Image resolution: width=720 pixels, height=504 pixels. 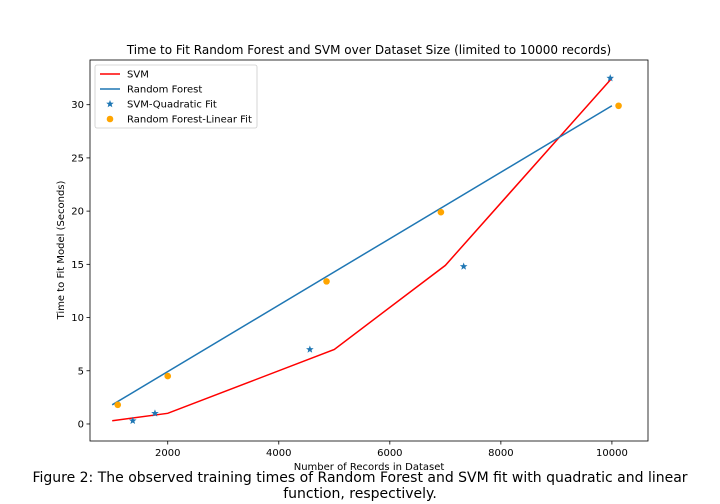 I want to click on y-tick-label: 5, so click(x=81, y=371).